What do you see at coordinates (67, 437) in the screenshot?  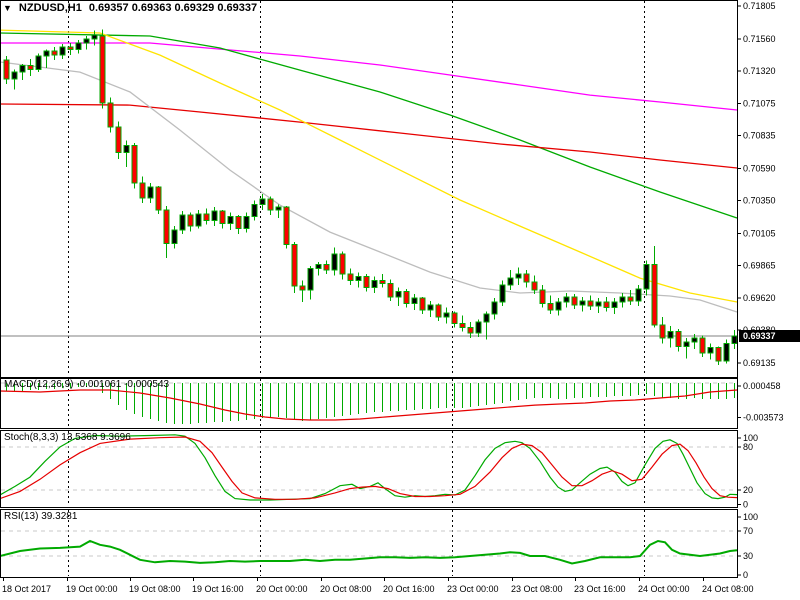 I see `stoch-indicator-label: Stoch(8,3,3) 13.5368 9.3696` at bounding box center [67, 437].